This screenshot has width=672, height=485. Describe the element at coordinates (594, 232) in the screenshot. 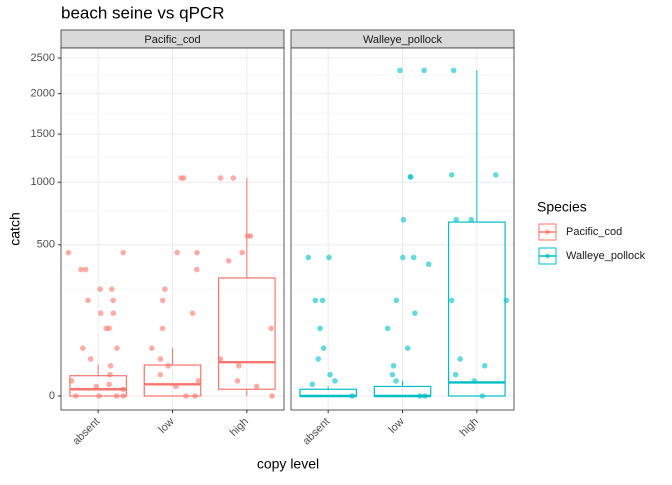

I see `legend-label: Pacific_cod` at that location.